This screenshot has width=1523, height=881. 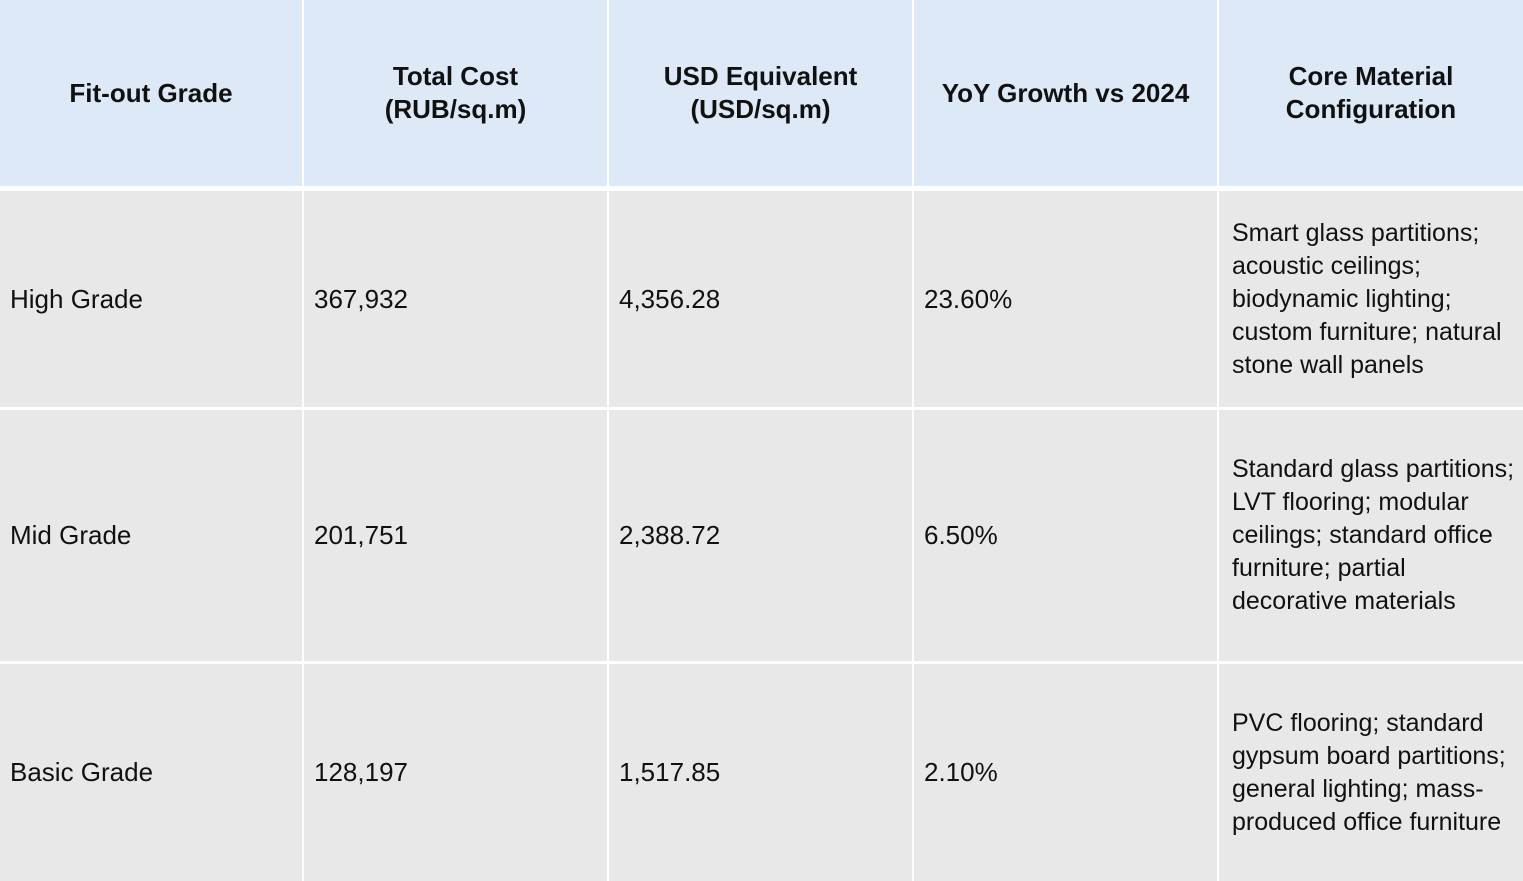 What do you see at coordinates (1371, 76) in the screenshot?
I see `header-text: Core Material` at bounding box center [1371, 76].